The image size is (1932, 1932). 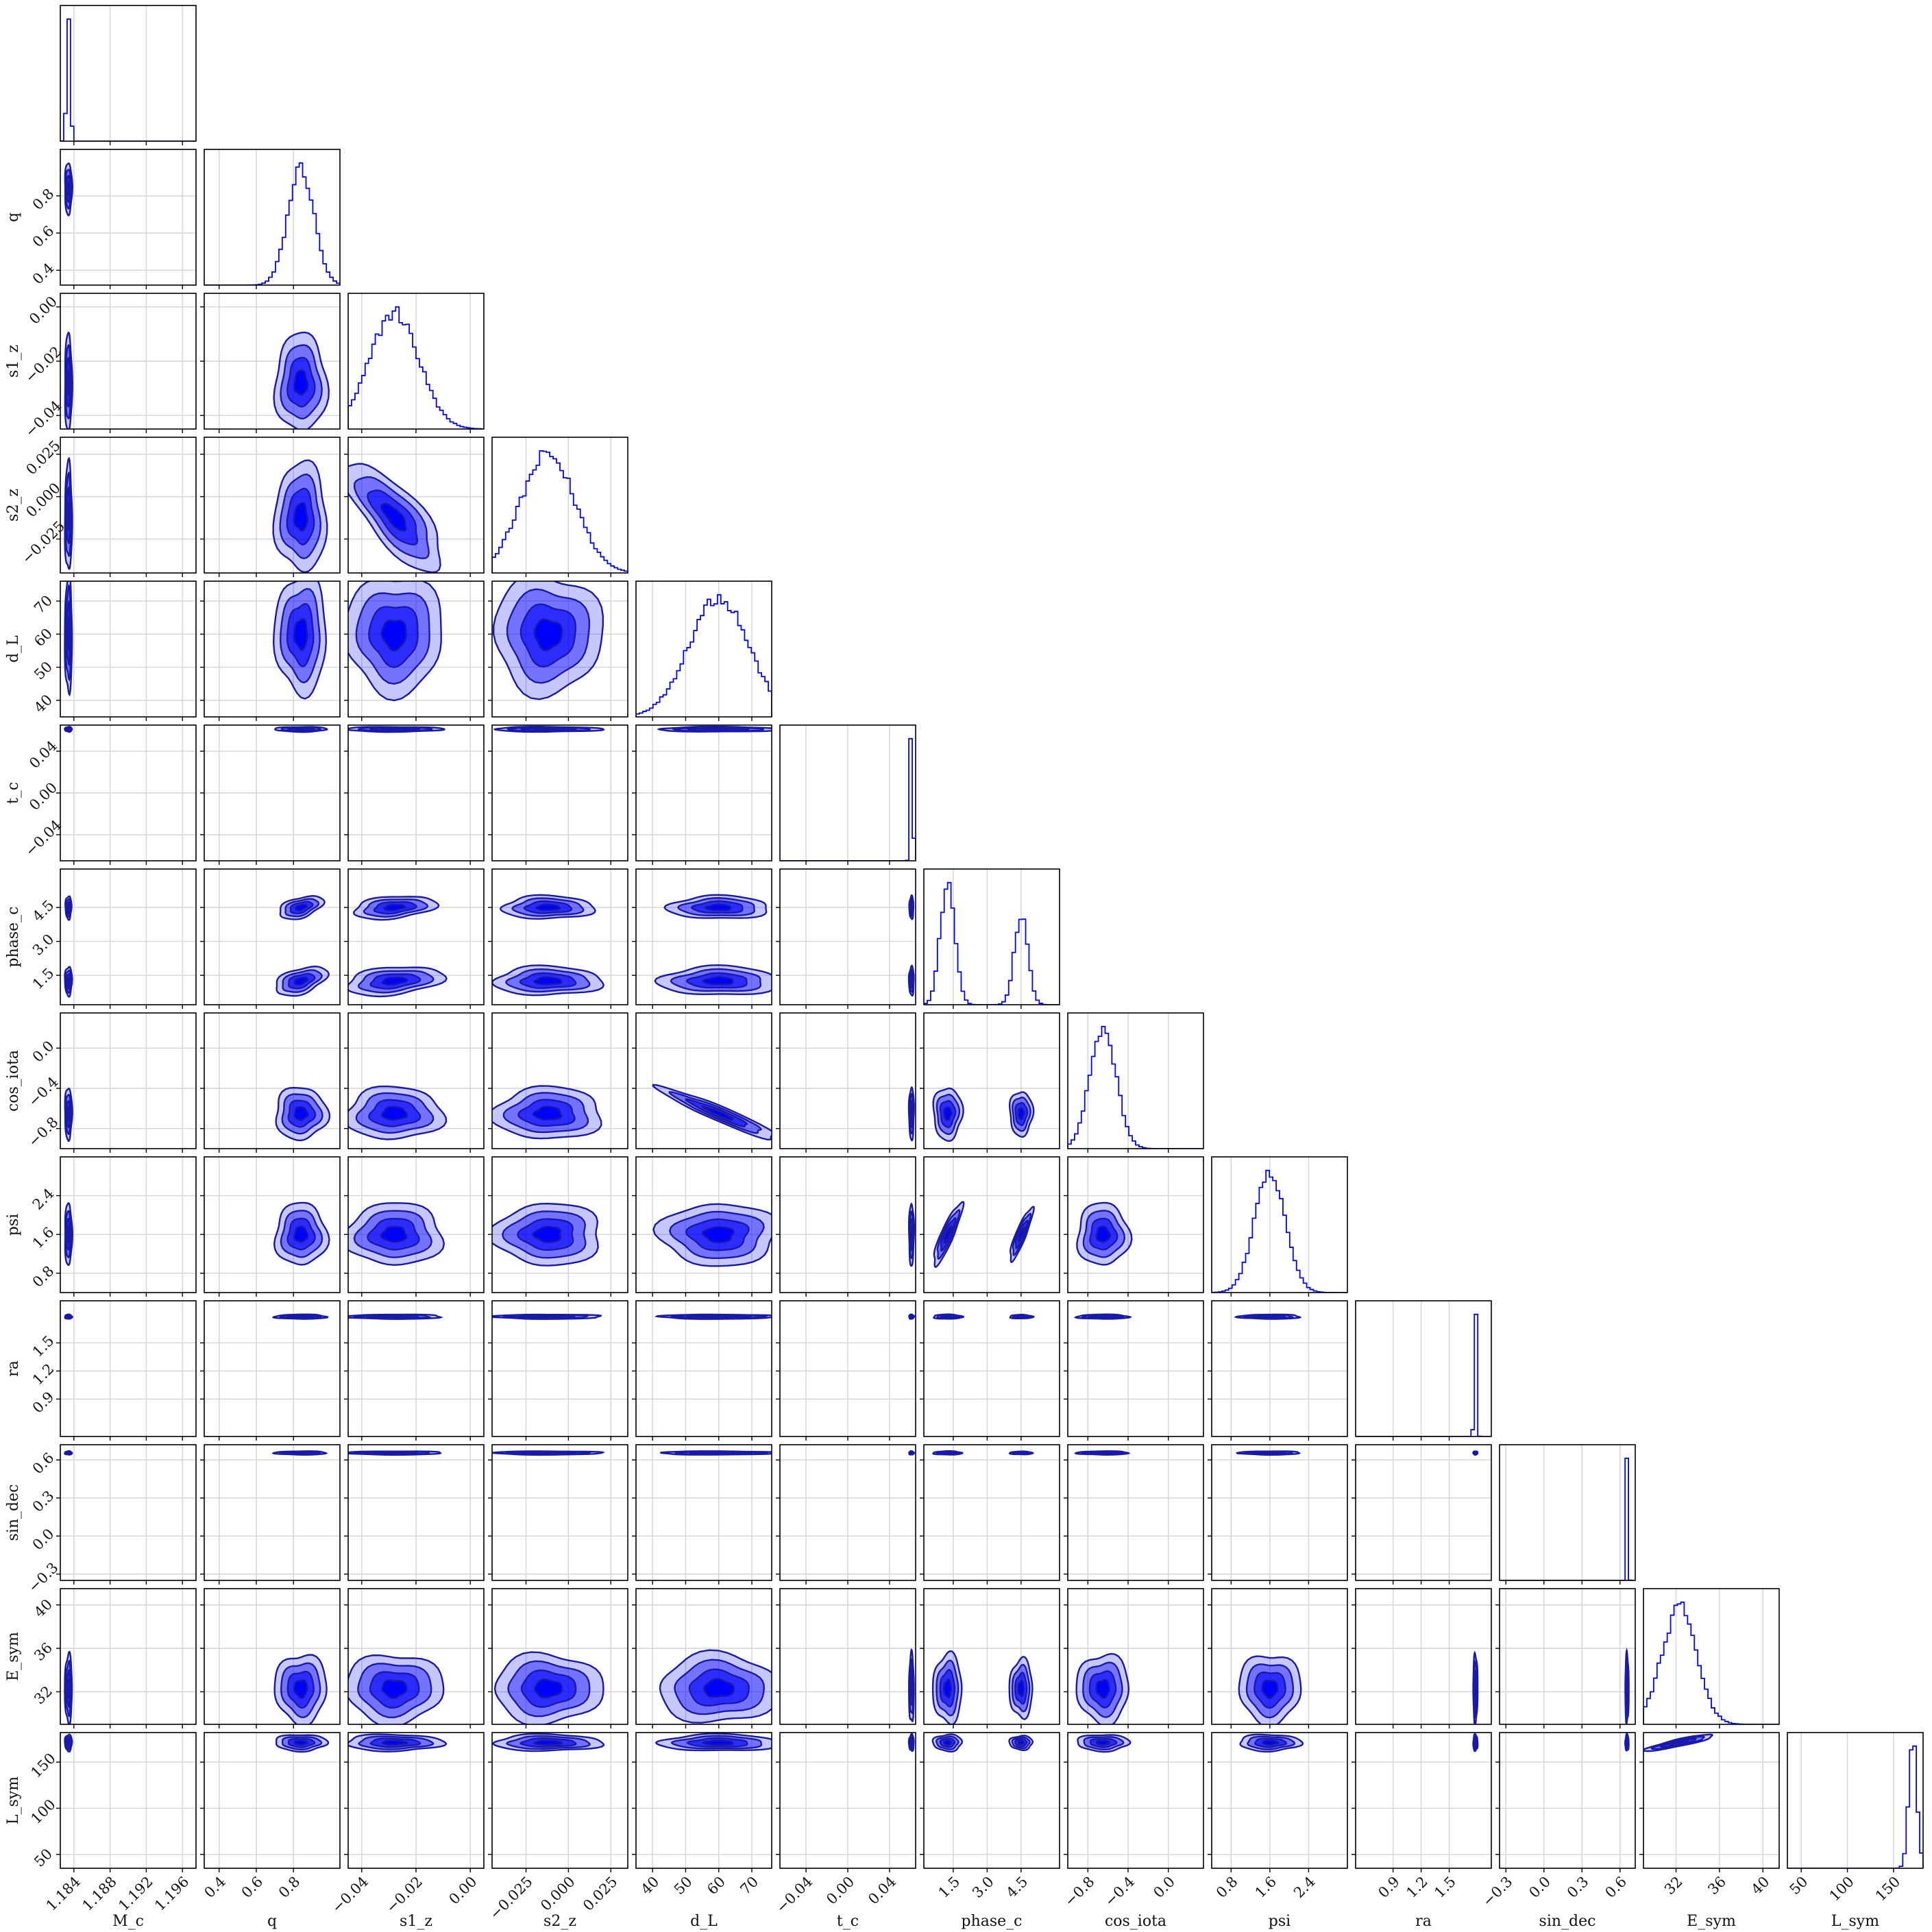 What do you see at coordinates (43, 1238) in the screenshot?
I see `y-tick-label: 1.6` at bounding box center [43, 1238].